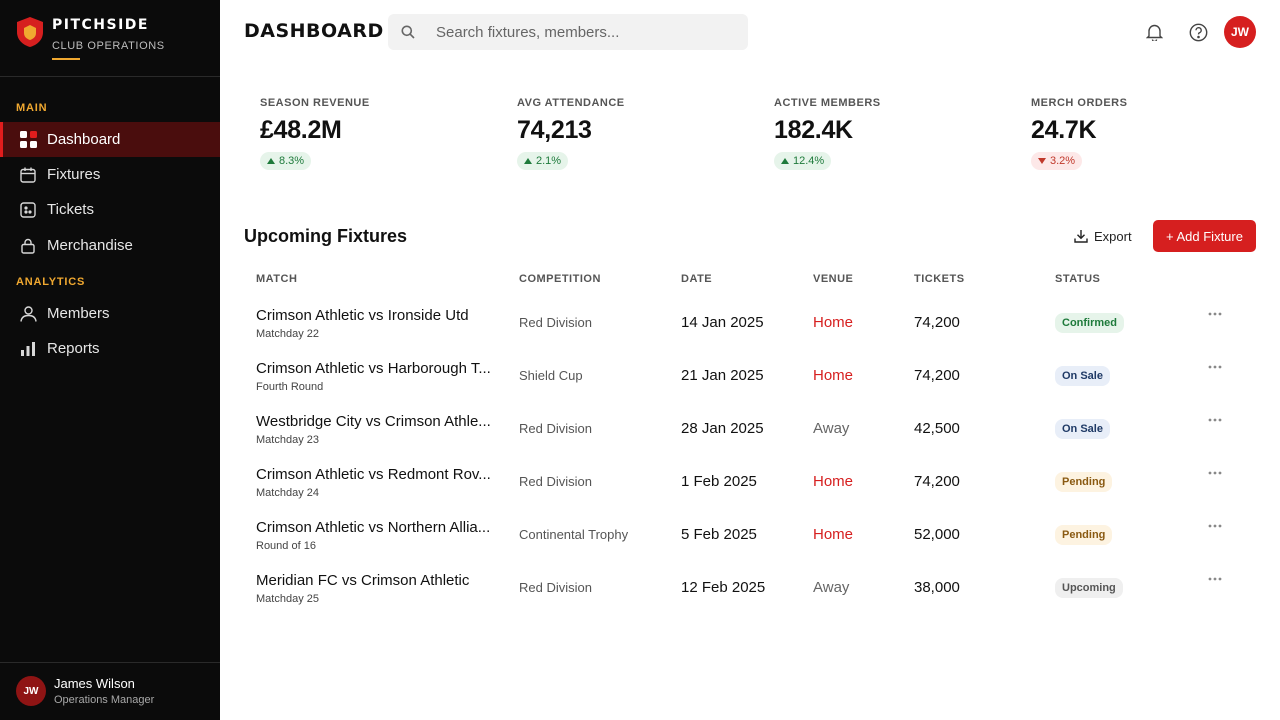 The width and height of the screenshot is (1280, 720). I want to click on stat-card-revenue: SEASON REVENUE £48.2M 8.3%, so click(315, 133).